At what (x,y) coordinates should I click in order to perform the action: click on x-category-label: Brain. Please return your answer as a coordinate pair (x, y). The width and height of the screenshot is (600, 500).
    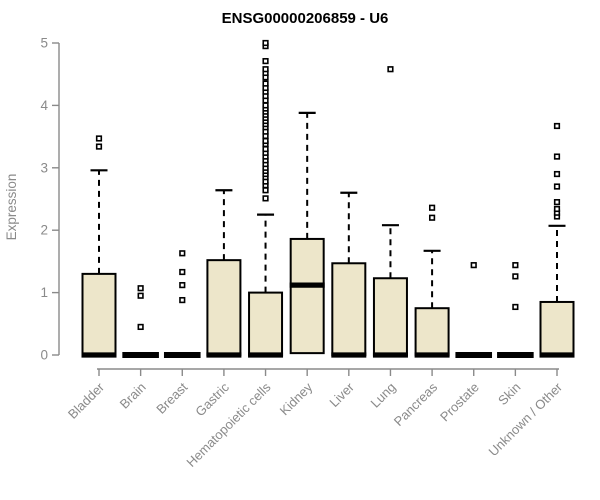
    Looking at the image, I should click on (133, 396).